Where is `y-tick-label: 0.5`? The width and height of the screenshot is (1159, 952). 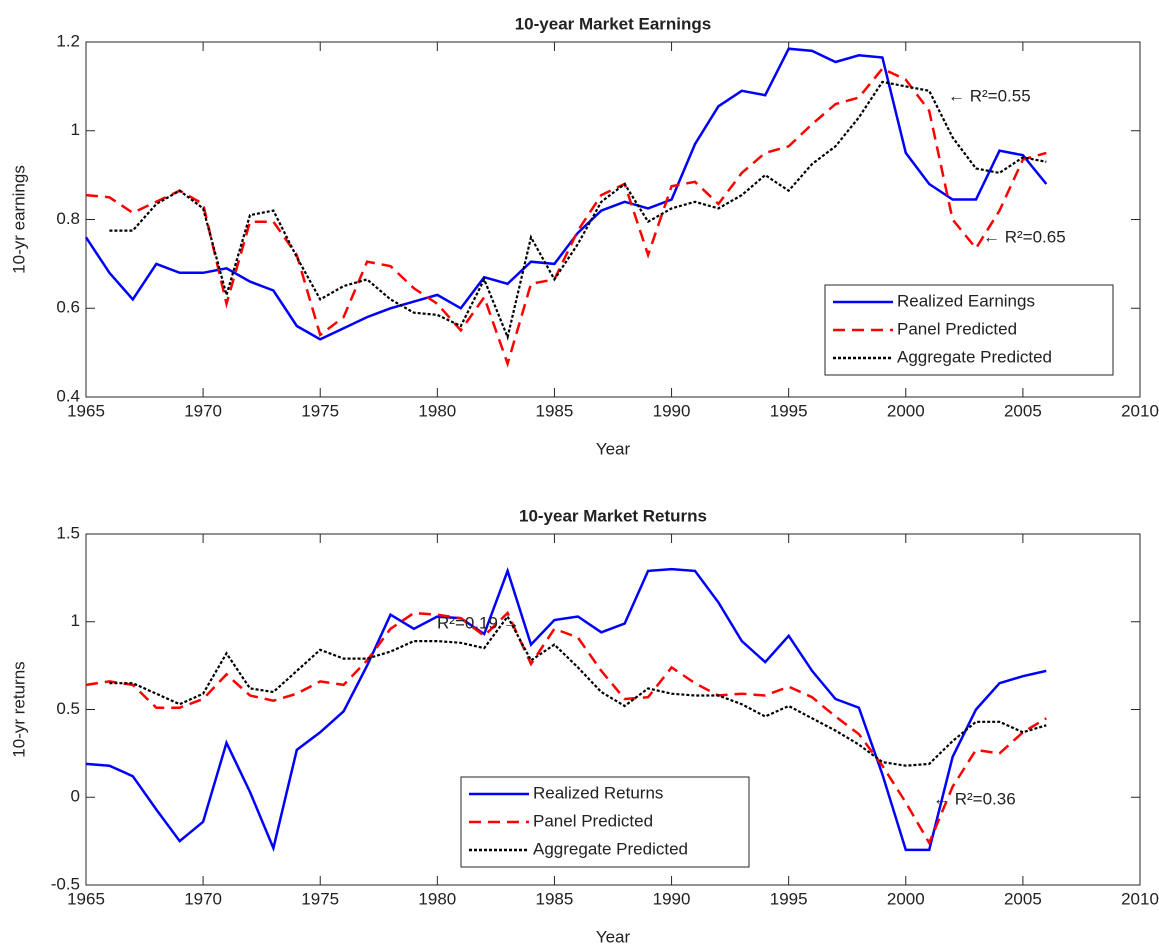
y-tick-label: 0.5 is located at coordinates (68, 708).